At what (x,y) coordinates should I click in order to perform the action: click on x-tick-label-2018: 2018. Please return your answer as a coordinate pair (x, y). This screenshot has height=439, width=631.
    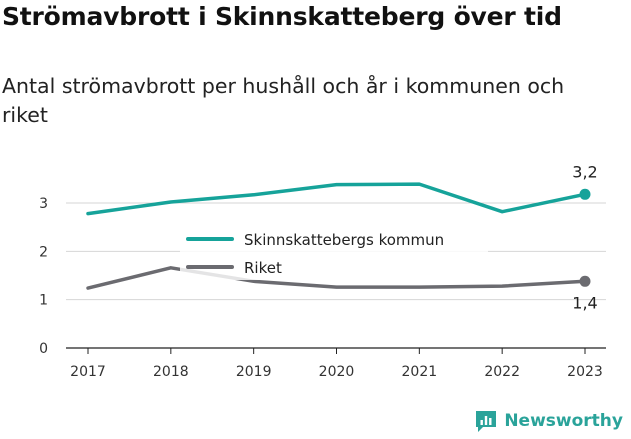
    Looking at the image, I should click on (171, 372).